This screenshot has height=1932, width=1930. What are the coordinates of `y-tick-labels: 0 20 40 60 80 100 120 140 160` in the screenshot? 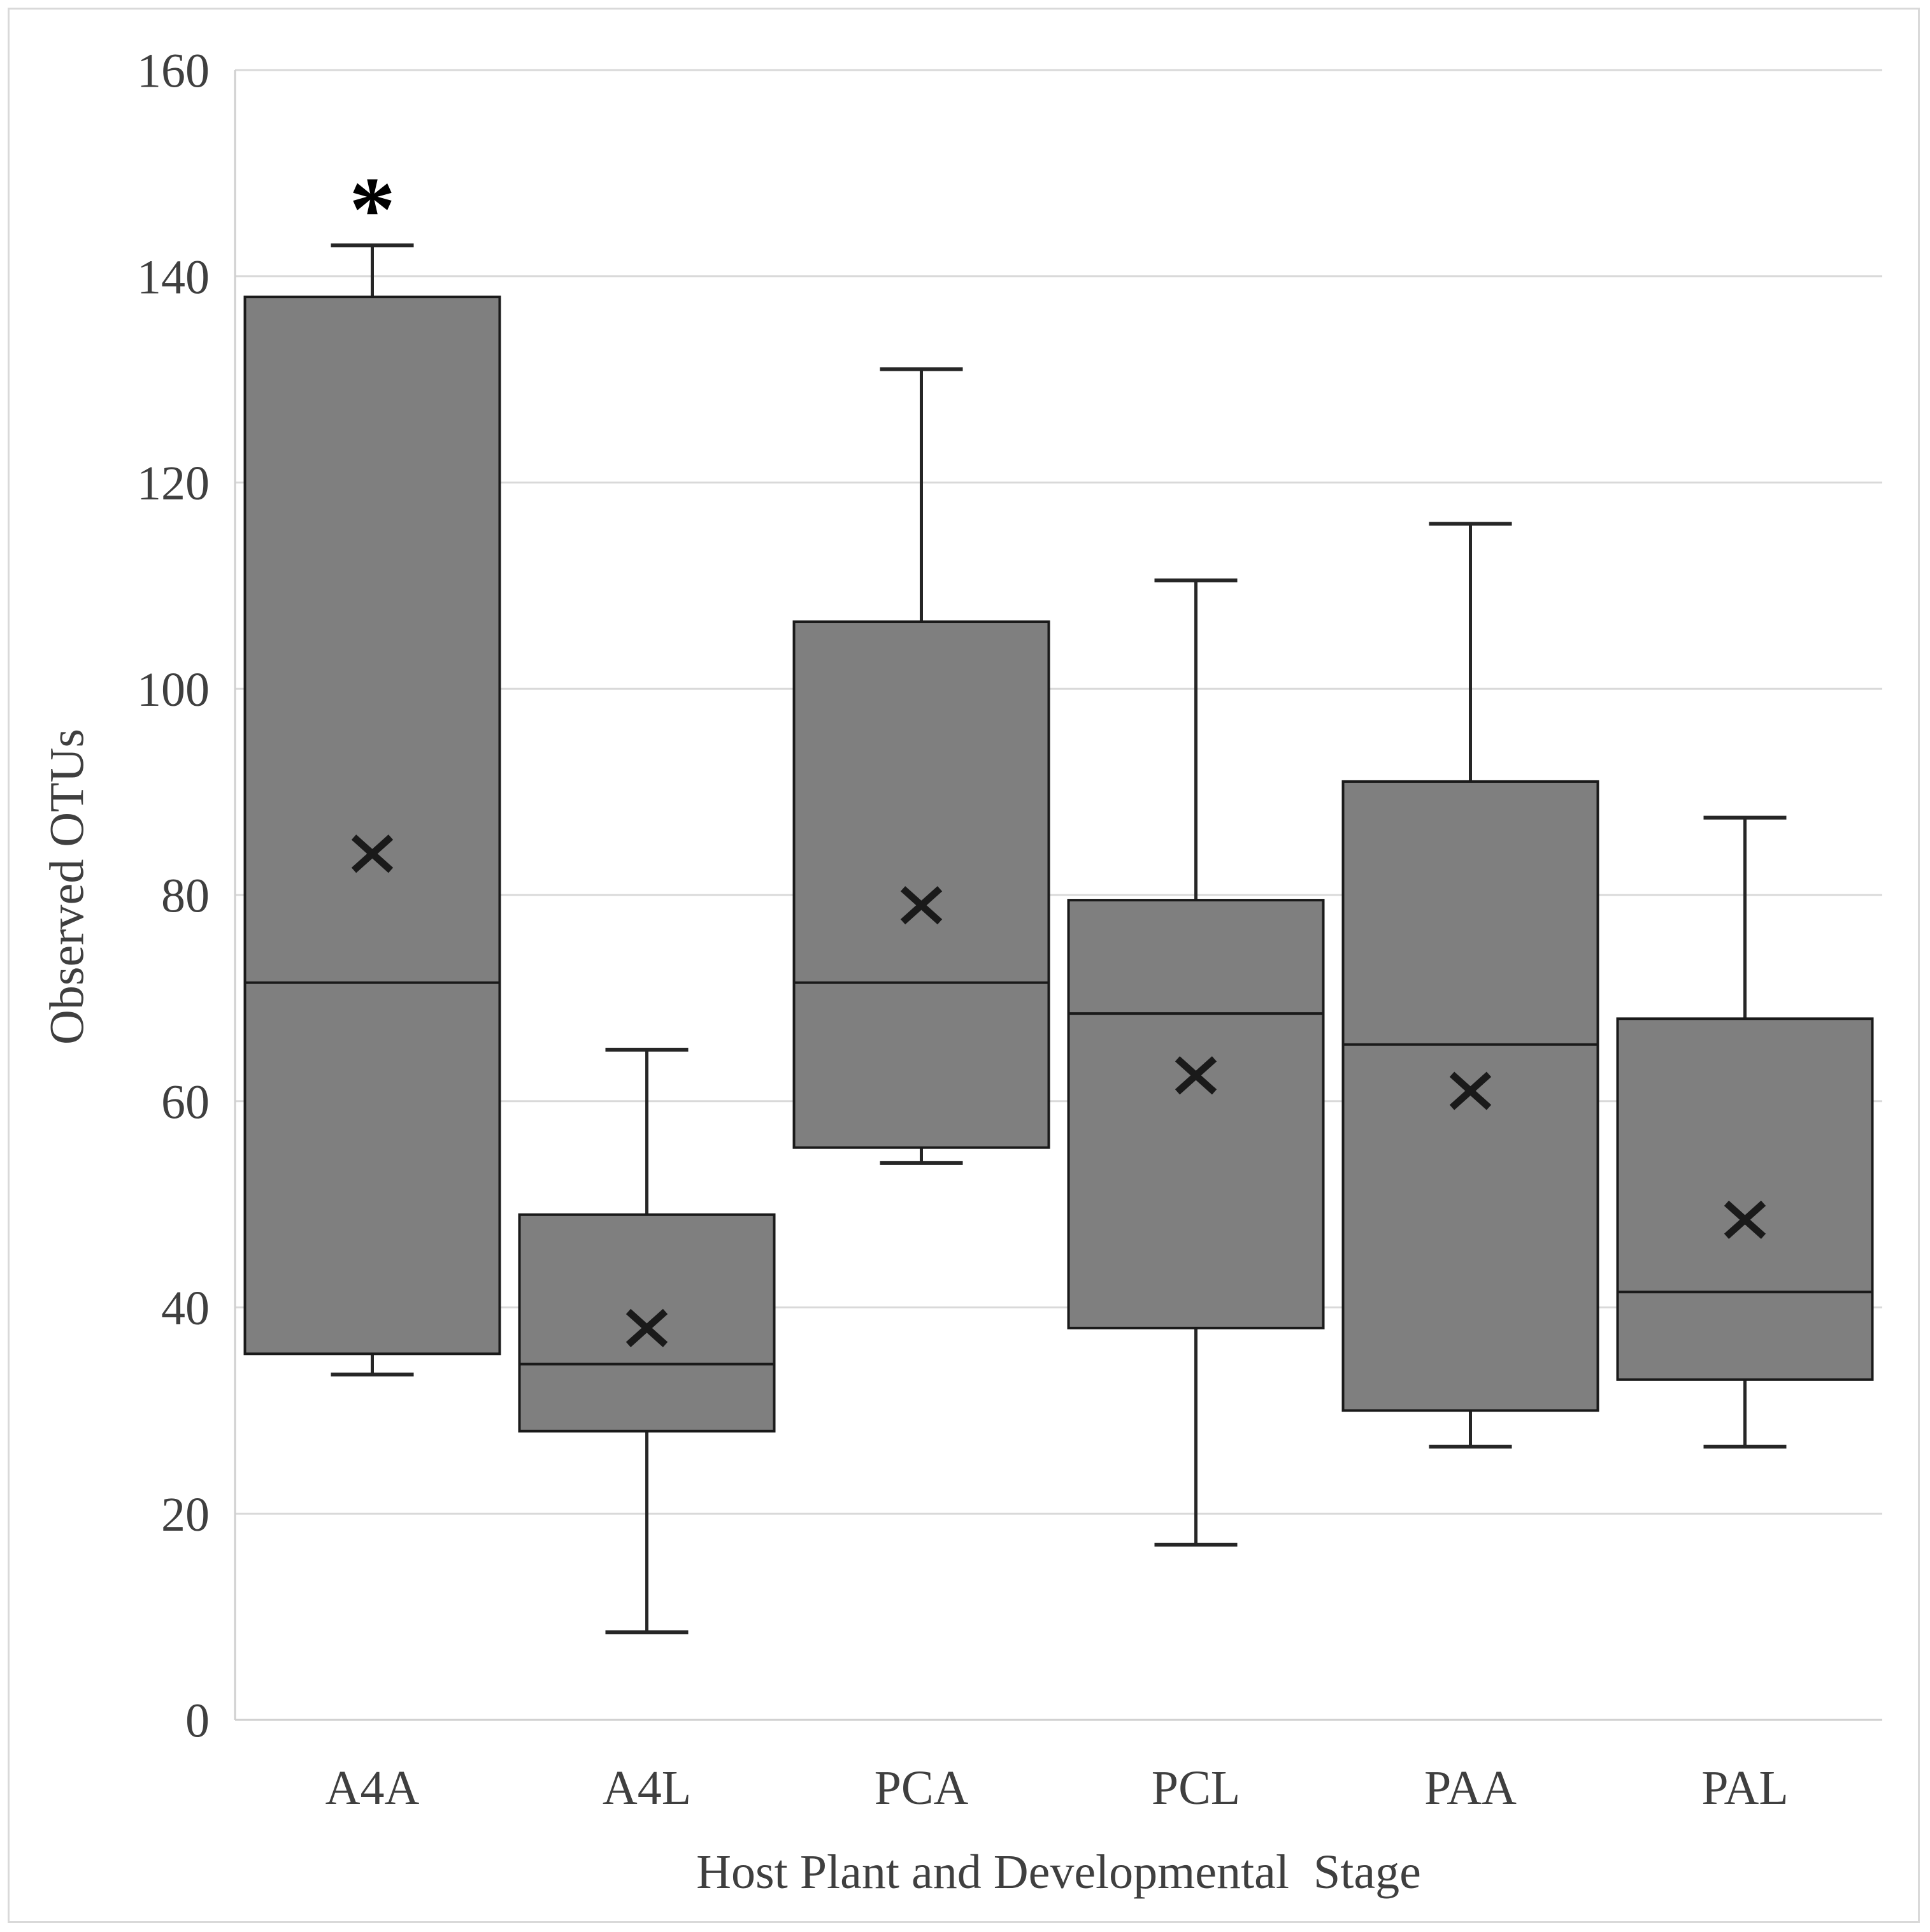 It's located at (174, 897).